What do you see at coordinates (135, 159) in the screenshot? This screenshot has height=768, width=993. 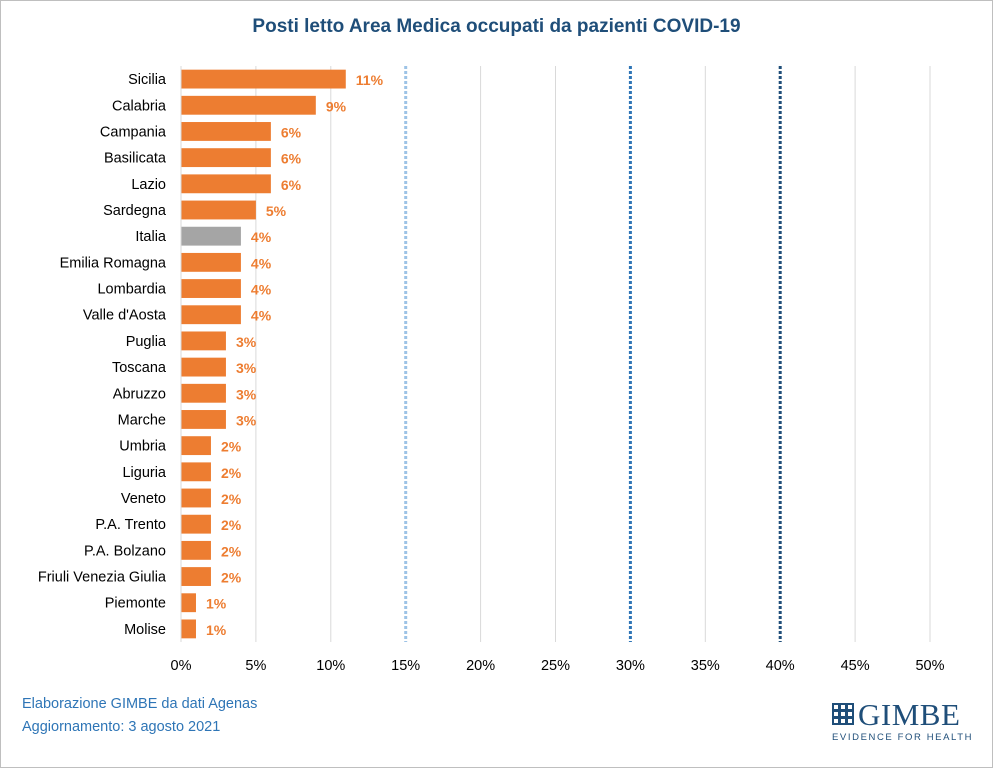 I see `category-label: Basilicata` at bounding box center [135, 159].